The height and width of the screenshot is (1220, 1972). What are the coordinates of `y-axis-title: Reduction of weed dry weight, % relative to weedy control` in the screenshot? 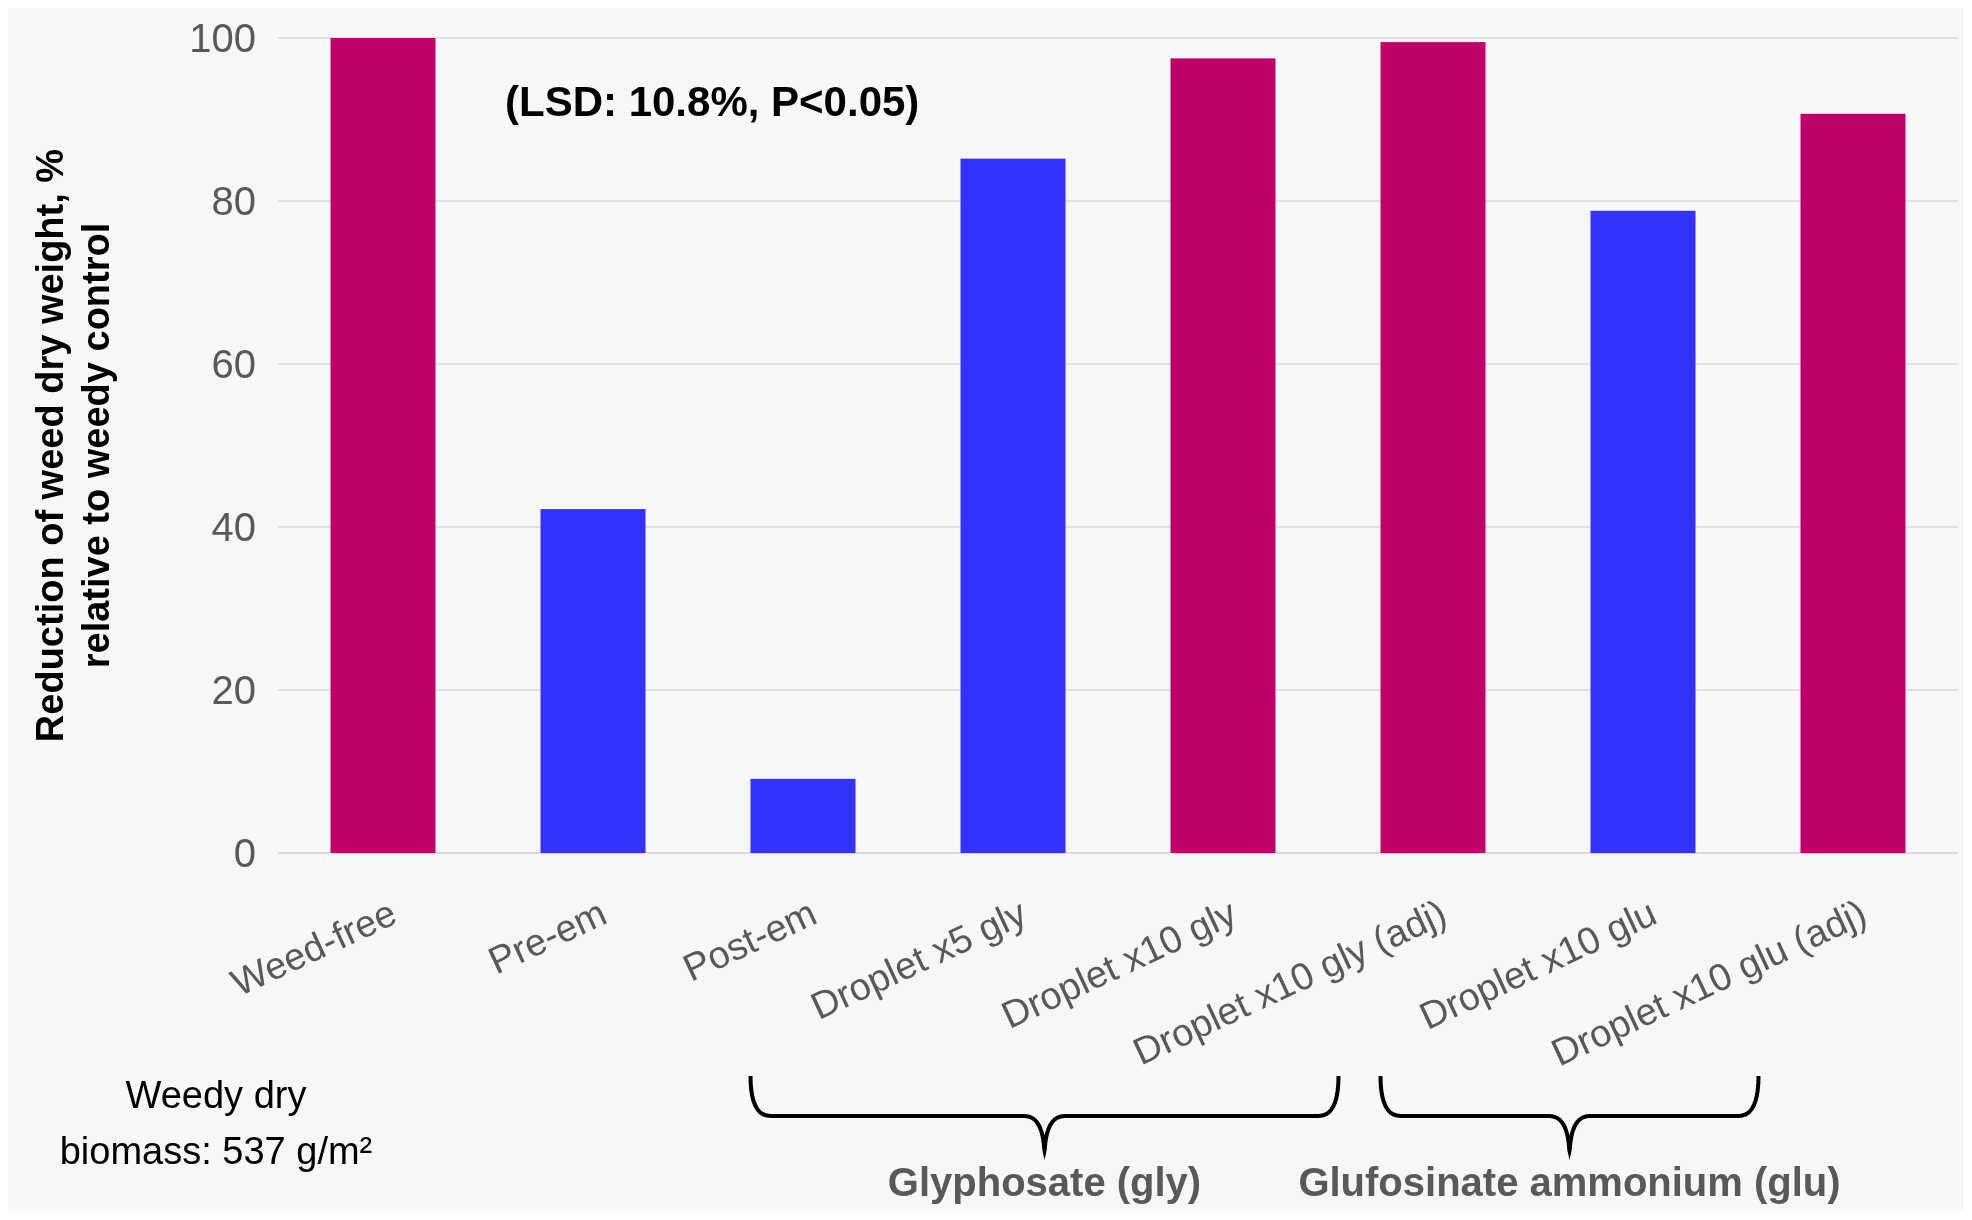 It's located at (73, 445).